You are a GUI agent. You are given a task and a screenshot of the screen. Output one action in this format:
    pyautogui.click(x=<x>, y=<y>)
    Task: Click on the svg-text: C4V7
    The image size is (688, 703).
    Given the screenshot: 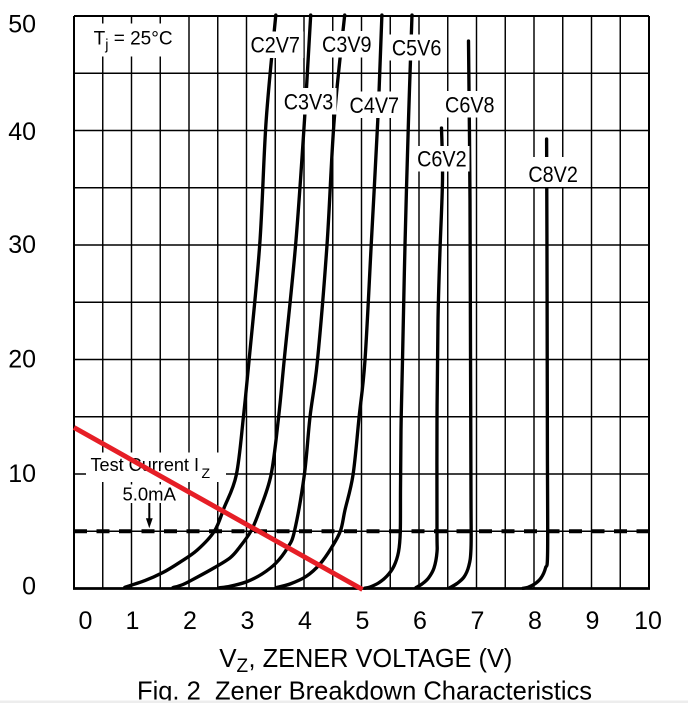 What is the action you would take?
    pyautogui.click(x=375, y=105)
    